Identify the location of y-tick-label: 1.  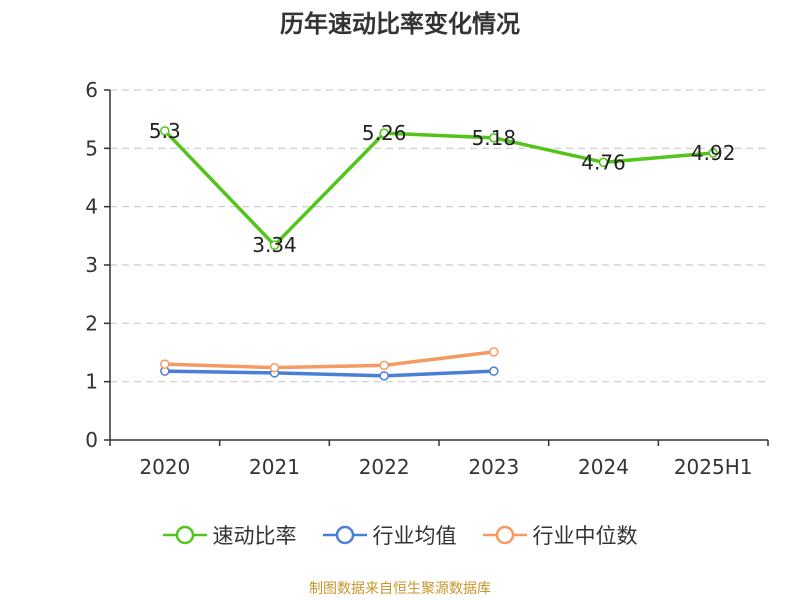
(91, 382).